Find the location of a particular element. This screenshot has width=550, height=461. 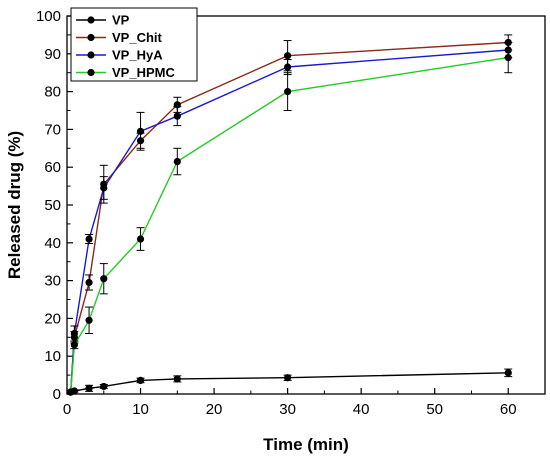

y-tick-label: 60 is located at coordinates (52, 167).